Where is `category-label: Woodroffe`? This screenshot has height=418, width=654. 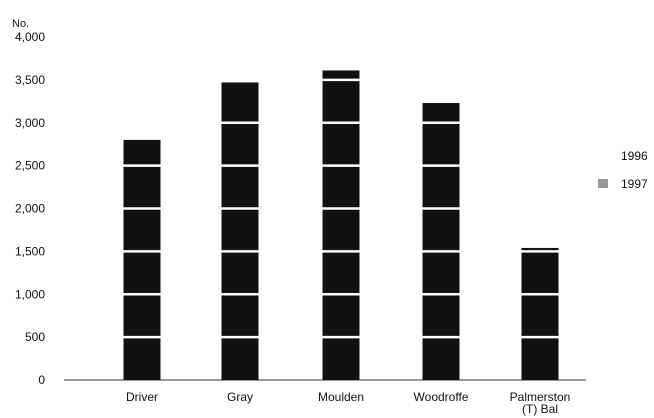 category-label: Woodroffe is located at coordinates (441, 397).